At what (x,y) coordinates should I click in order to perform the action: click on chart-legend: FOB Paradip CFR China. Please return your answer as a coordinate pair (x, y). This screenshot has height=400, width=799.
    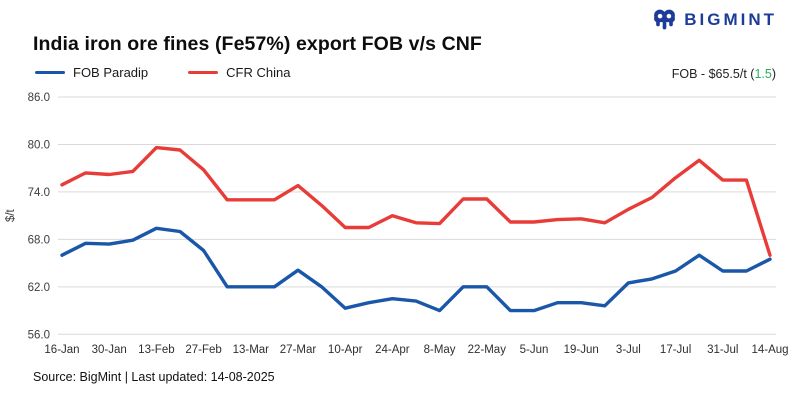
    Looking at the image, I should click on (162, 72).